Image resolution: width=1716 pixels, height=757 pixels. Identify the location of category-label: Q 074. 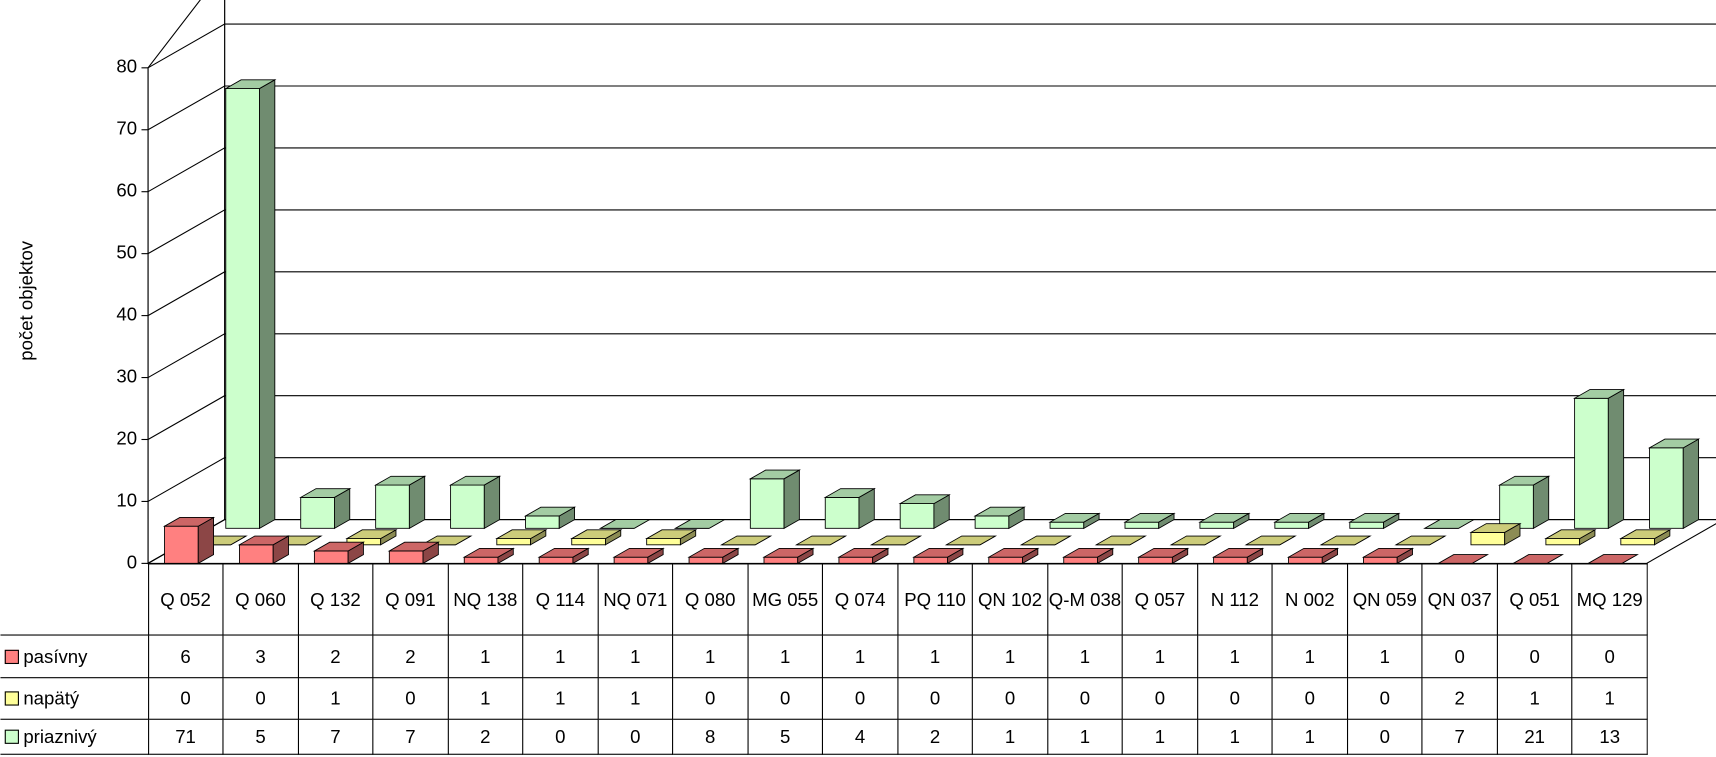
(860, 599).